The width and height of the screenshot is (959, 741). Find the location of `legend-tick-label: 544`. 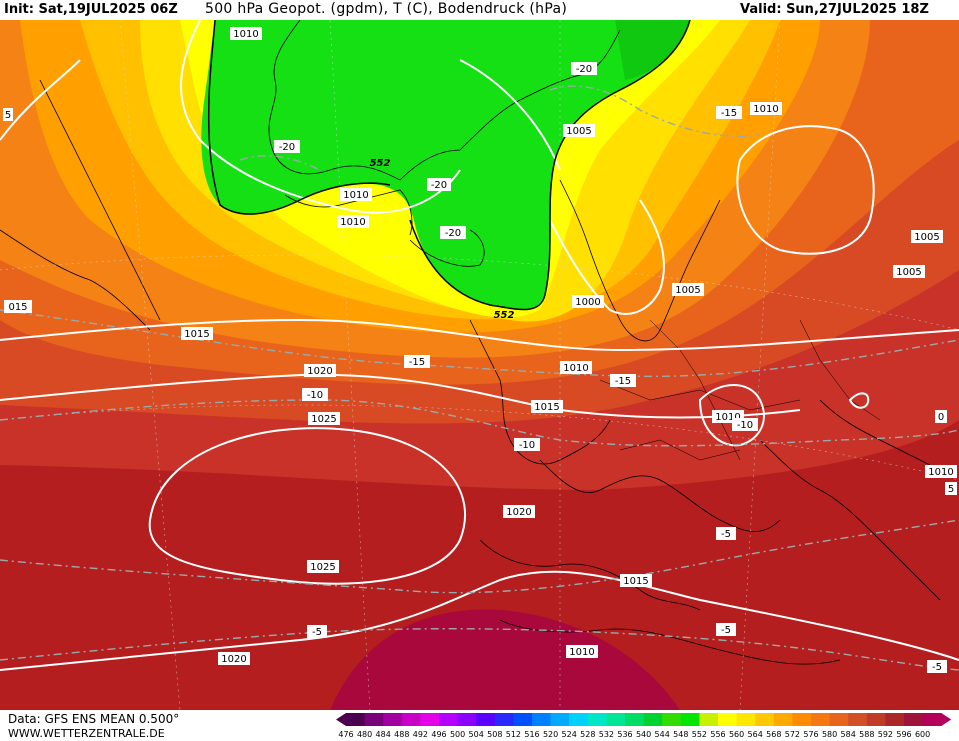

legend-tick-label: 544 is located at coordinates (662, 734).